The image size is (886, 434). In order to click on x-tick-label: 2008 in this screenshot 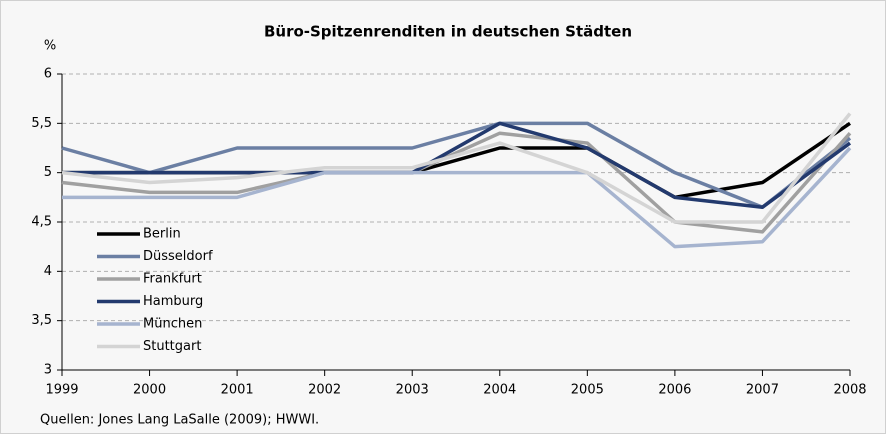, I will do `click(849, 390)`.